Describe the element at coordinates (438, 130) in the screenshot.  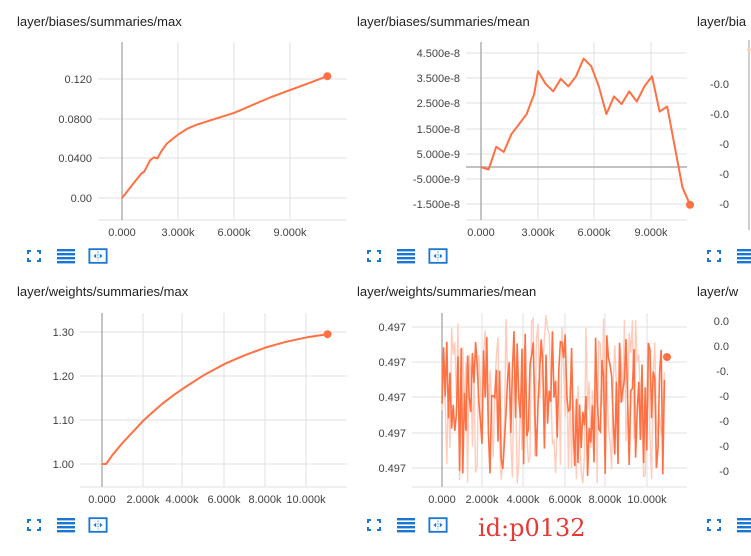
I see `y-tick-label: 1.500e-8` at that location.